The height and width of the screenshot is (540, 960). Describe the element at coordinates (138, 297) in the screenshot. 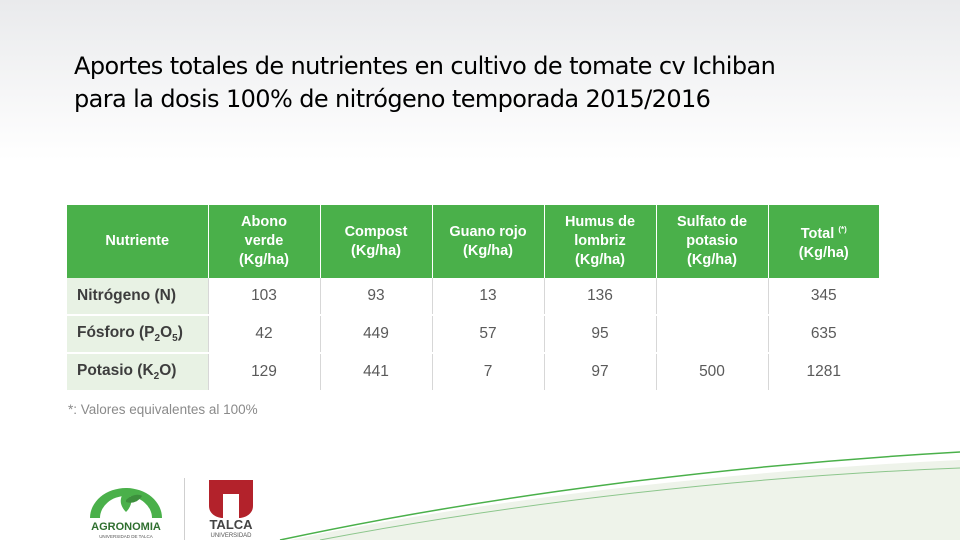

I see `row-label-nitrogeno: Nitrógeno (N)` at that location.